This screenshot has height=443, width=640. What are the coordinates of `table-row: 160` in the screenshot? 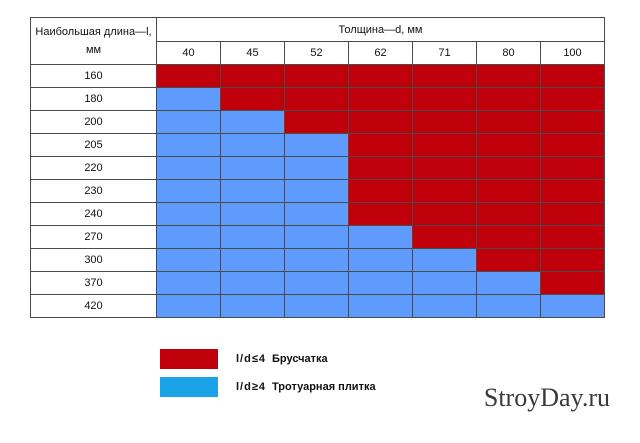 It's located at (317, 76).